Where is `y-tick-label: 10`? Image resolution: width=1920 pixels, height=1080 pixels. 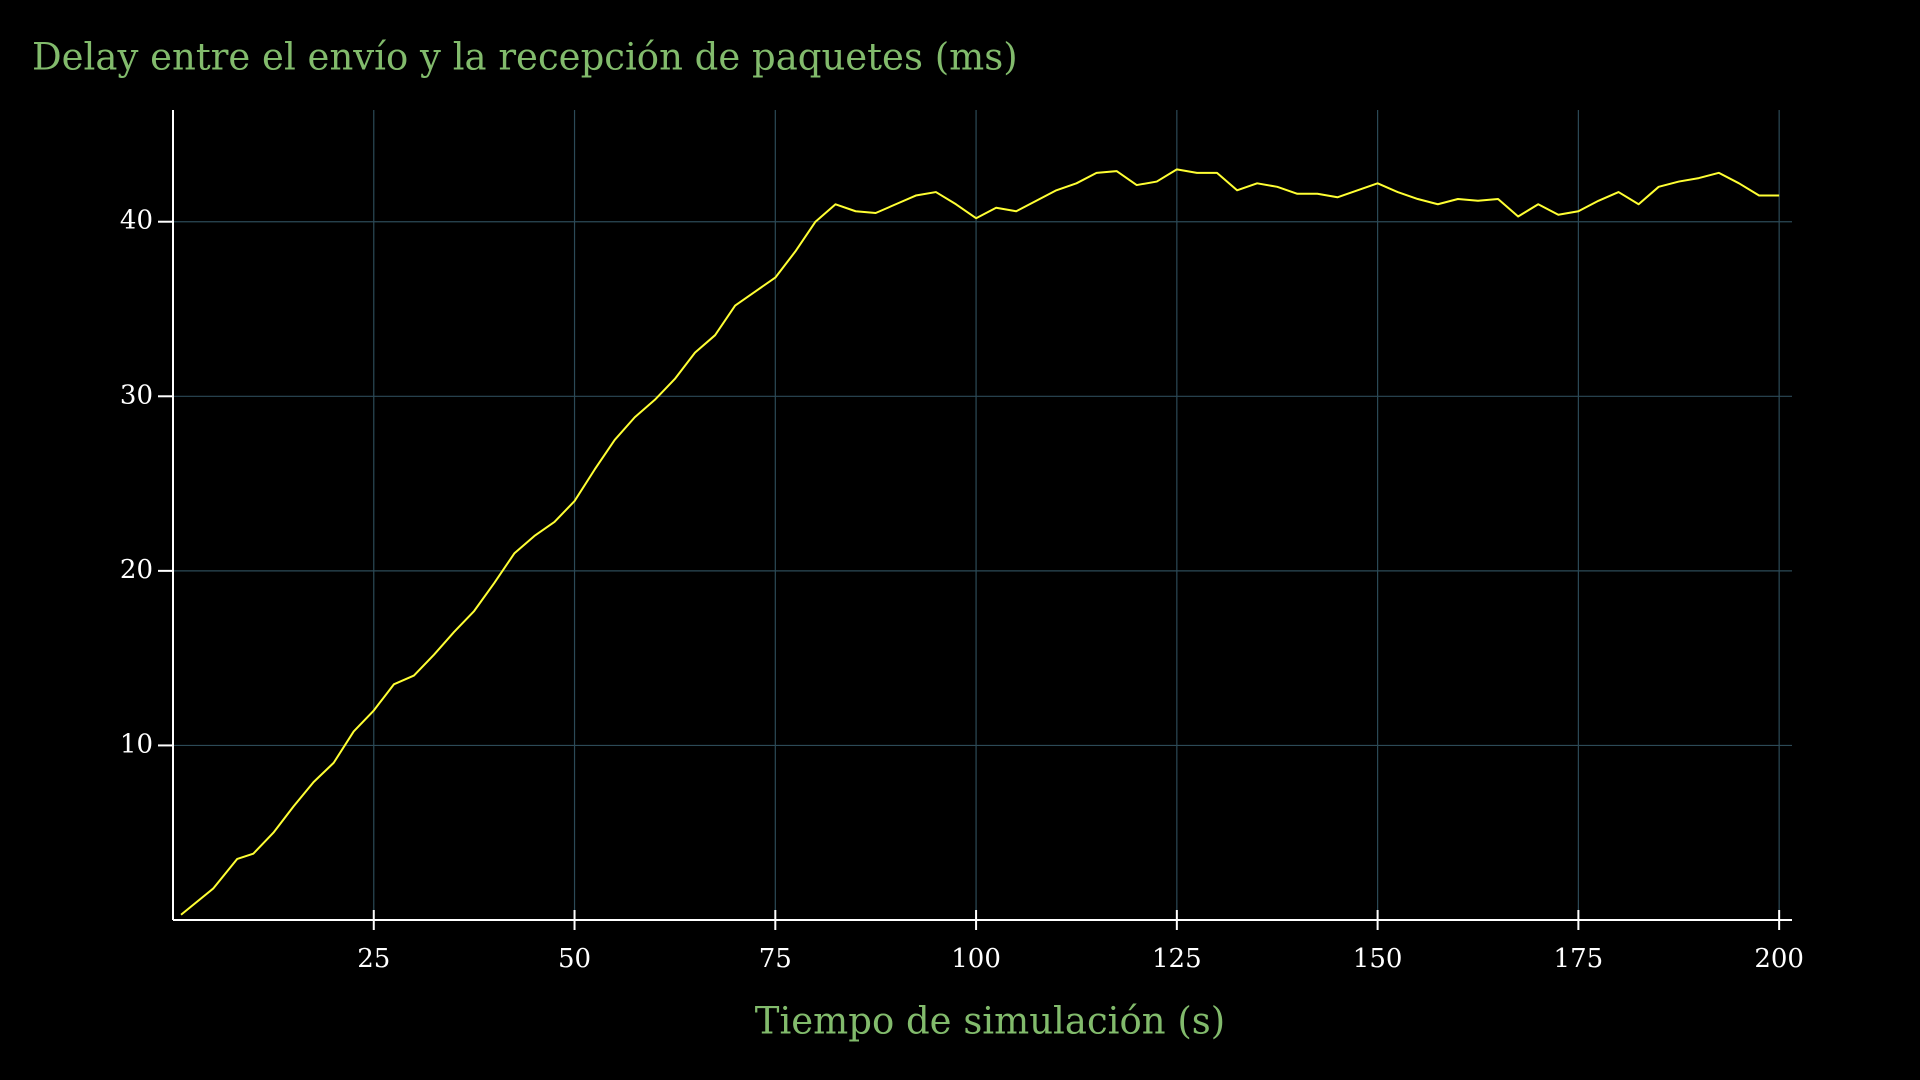
y-tick-label: 10 is located at coordinates (136, 744).